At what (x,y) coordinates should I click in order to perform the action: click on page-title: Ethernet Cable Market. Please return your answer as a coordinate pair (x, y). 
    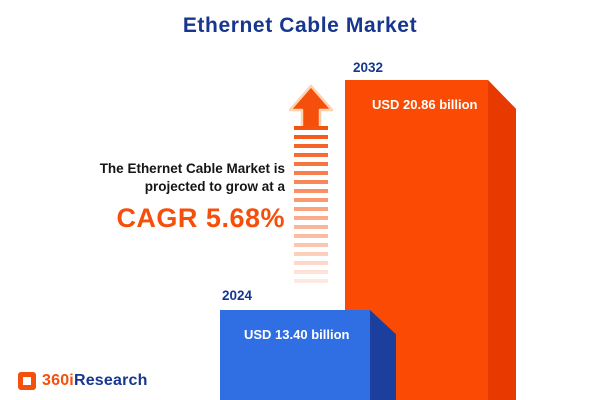
    Looking at the image, I should click on (300, 25).